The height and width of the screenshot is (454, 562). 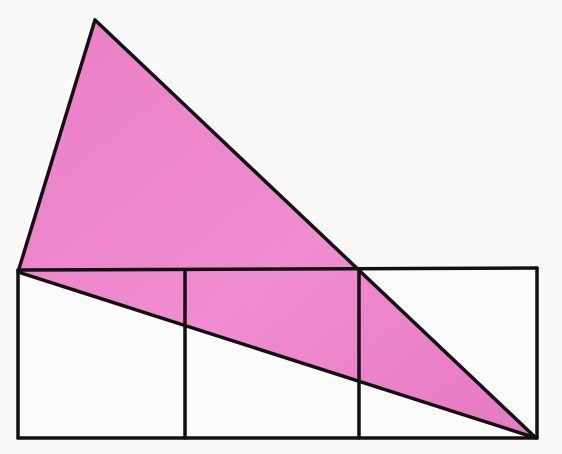 What do you see at coordinates (56, 146) in the screenshot?
I see `triangle-left-edge` at bounding box center [56, 146].